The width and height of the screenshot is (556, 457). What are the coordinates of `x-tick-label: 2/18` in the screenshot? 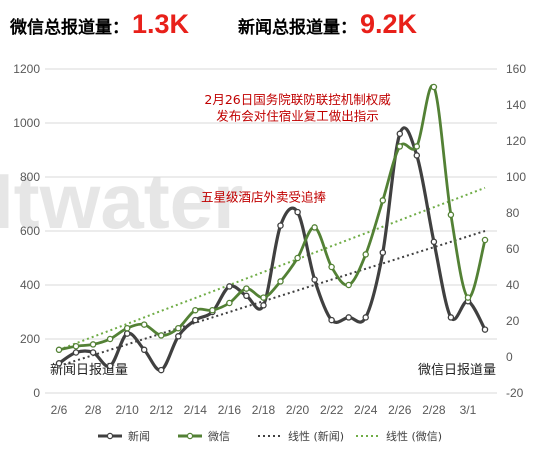 It's located at (264, 410).